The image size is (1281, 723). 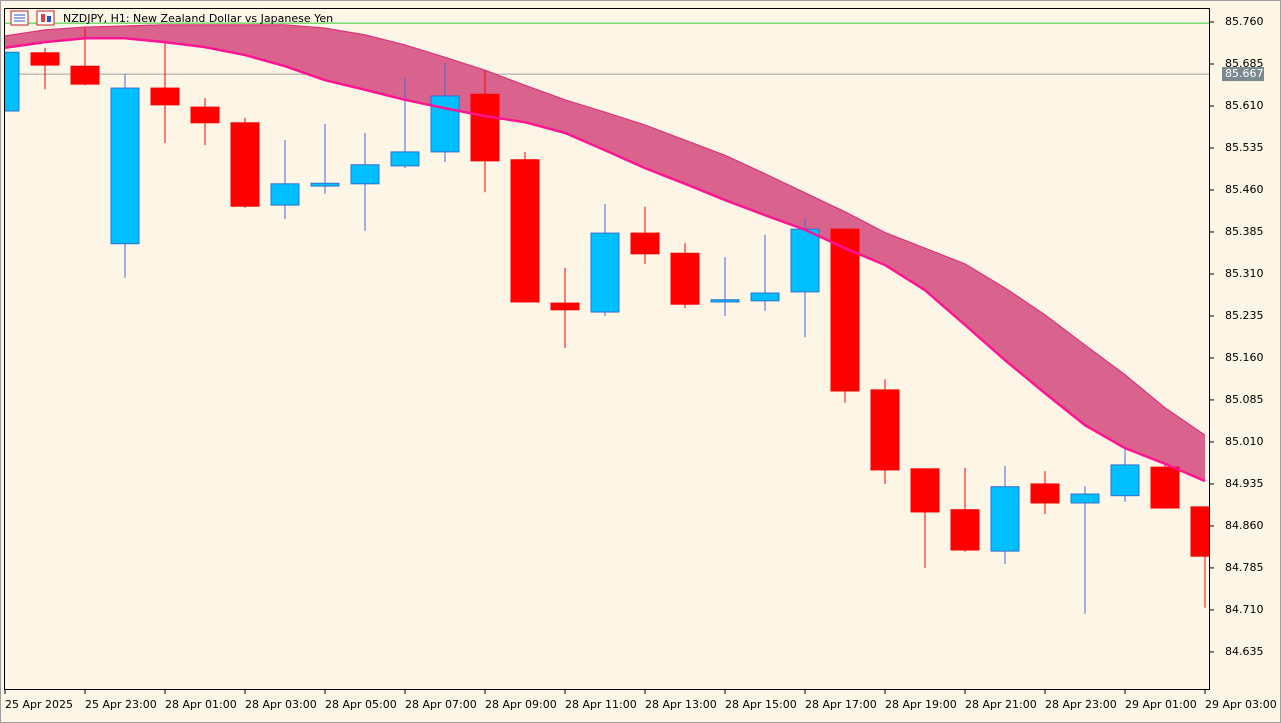 What do you see at coordinates (121, 704) in the screenshot?
I see `x-tick-label: 25 Apr 23:00` at bounding box center [121, 704].